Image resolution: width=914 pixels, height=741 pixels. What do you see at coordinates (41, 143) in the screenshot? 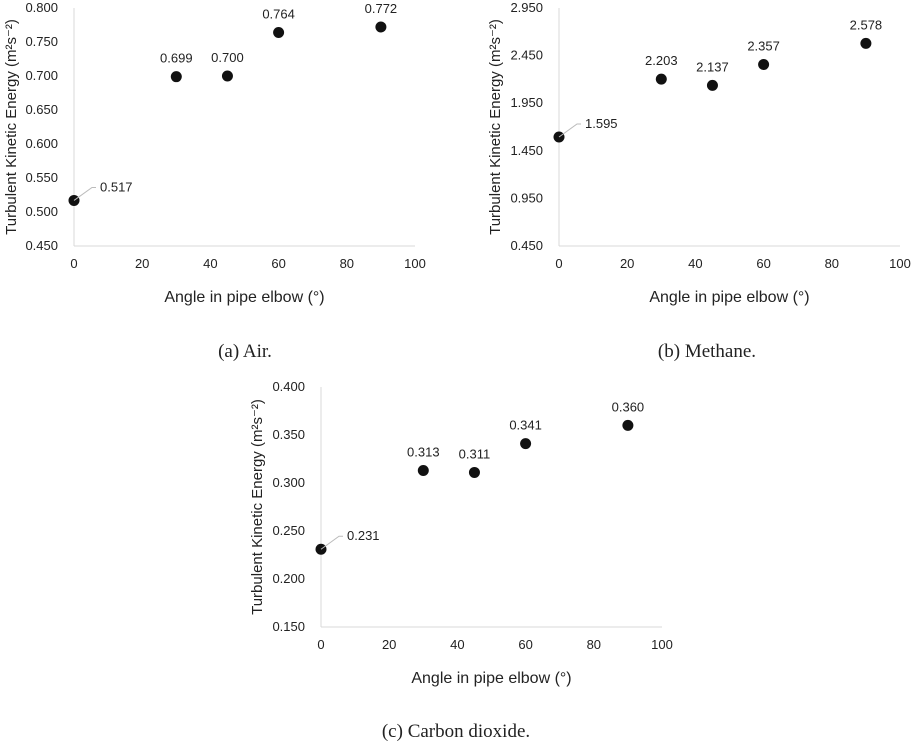
I see `y-tick-label: 0.600` at bounding box center [41, 143].